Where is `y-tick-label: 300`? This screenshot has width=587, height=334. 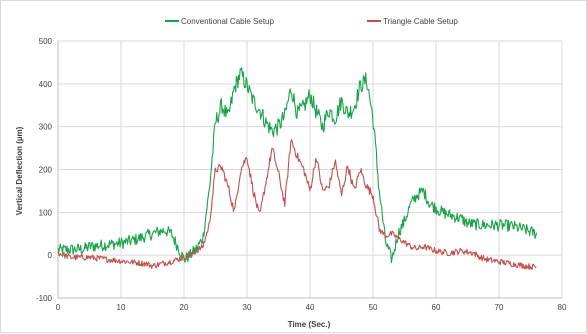
y-tick-label: 300 is located at coordinates (46, 127).